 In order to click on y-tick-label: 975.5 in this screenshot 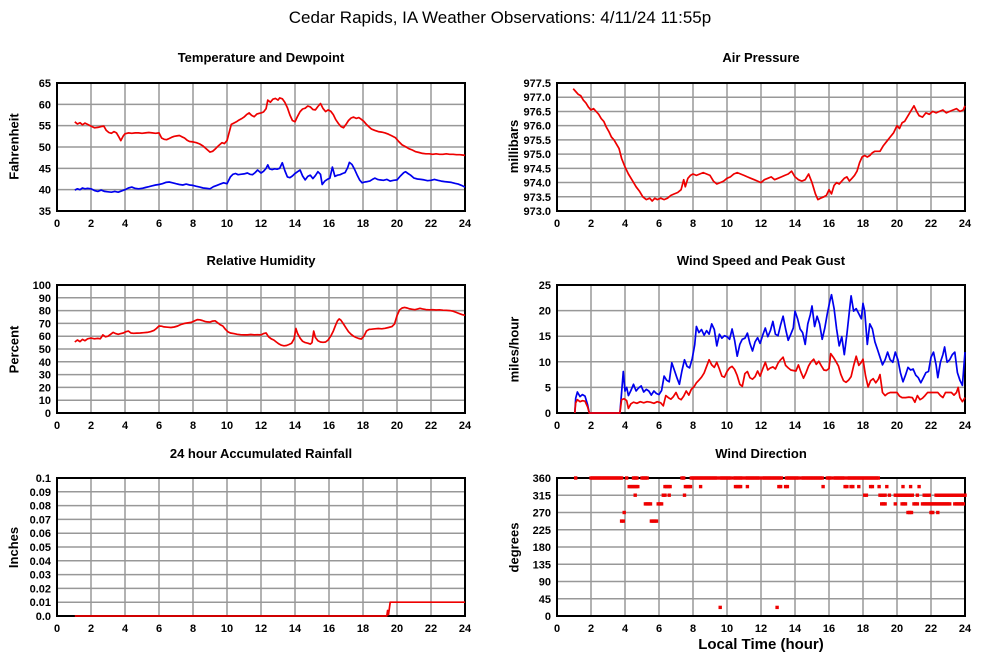, I will do `click(537, 141)`.